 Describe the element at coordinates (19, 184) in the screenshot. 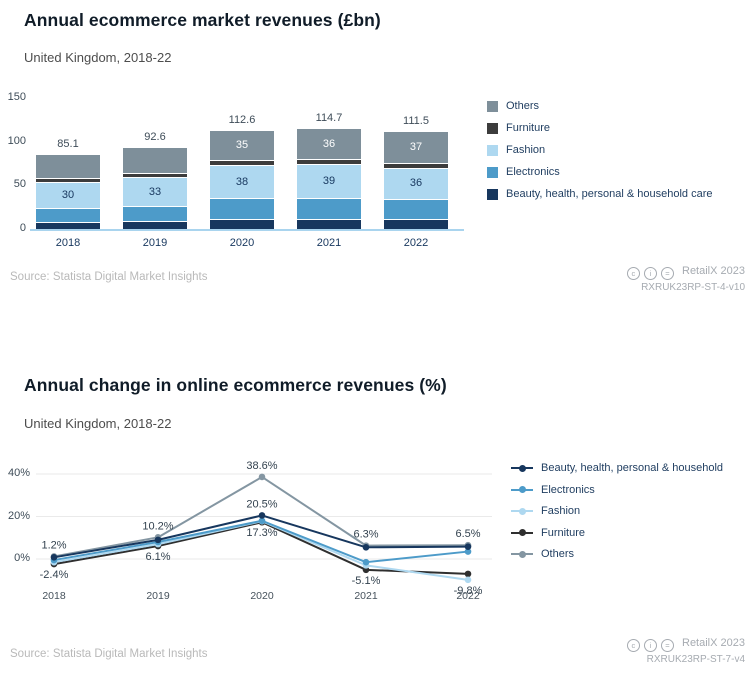

I see `y-axis-tick: 50` at that location.